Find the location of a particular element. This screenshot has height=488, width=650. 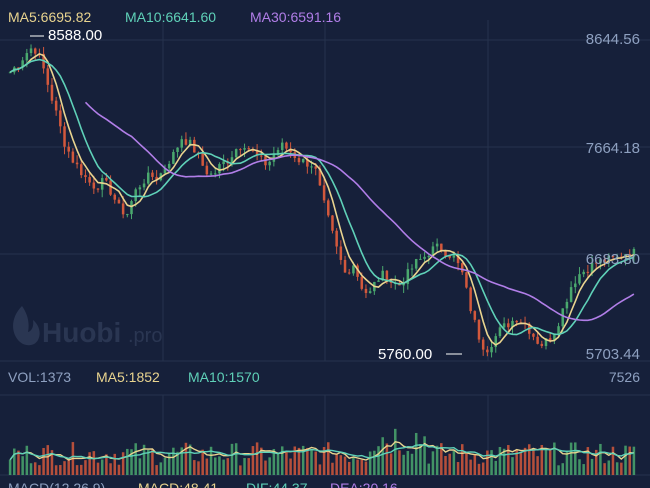

volume-ma10-line is located at coordinates (322, 452).